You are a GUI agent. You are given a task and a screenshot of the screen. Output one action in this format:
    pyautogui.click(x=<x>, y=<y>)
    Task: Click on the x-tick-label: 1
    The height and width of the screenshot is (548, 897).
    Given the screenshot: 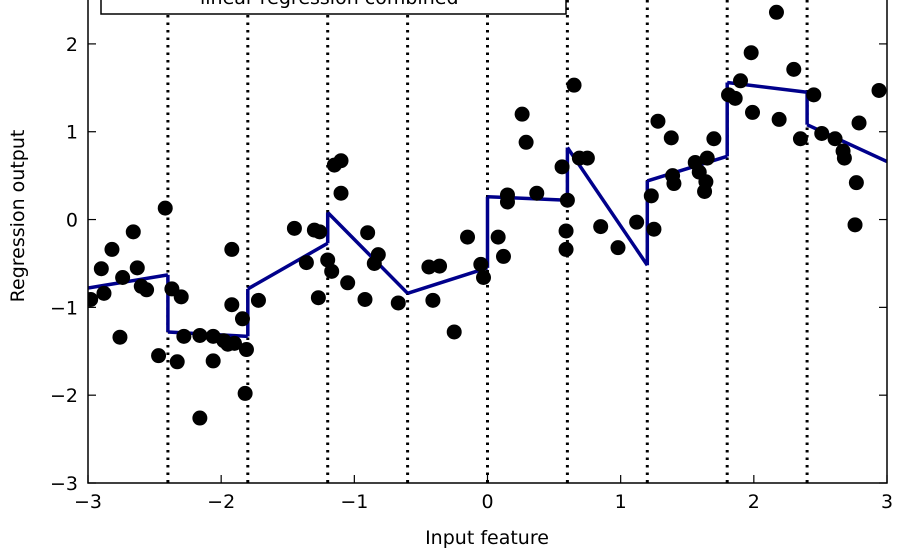 What is the action you would take?
    pyautogui.click(x=621, y=502)
    